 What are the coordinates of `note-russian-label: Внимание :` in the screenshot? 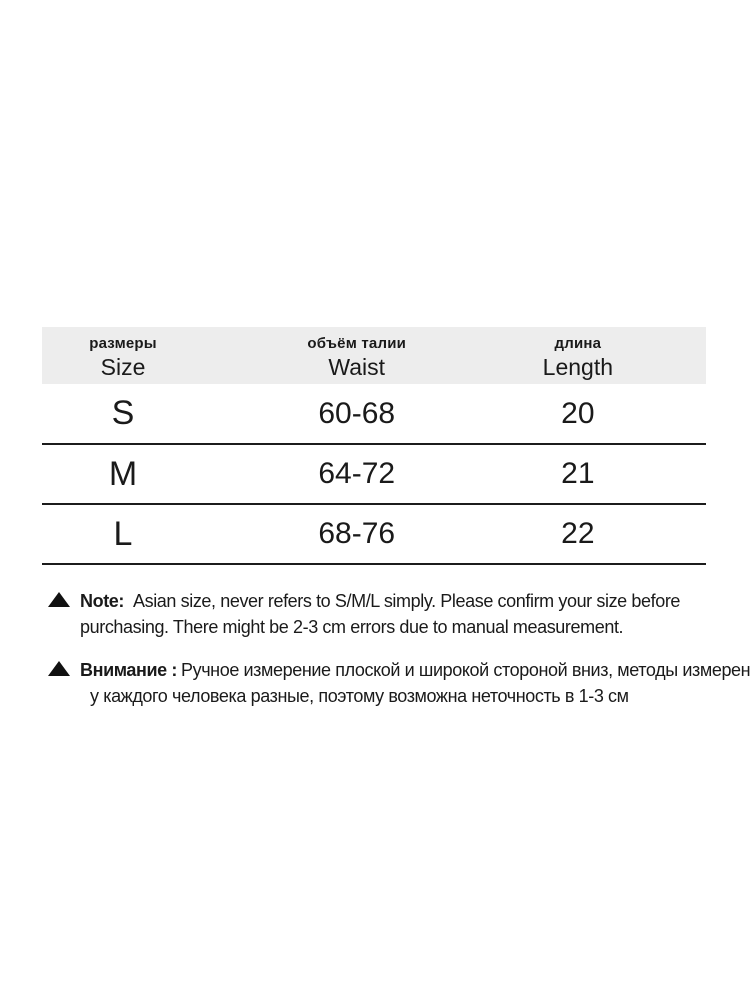 It's located at (128, 670).